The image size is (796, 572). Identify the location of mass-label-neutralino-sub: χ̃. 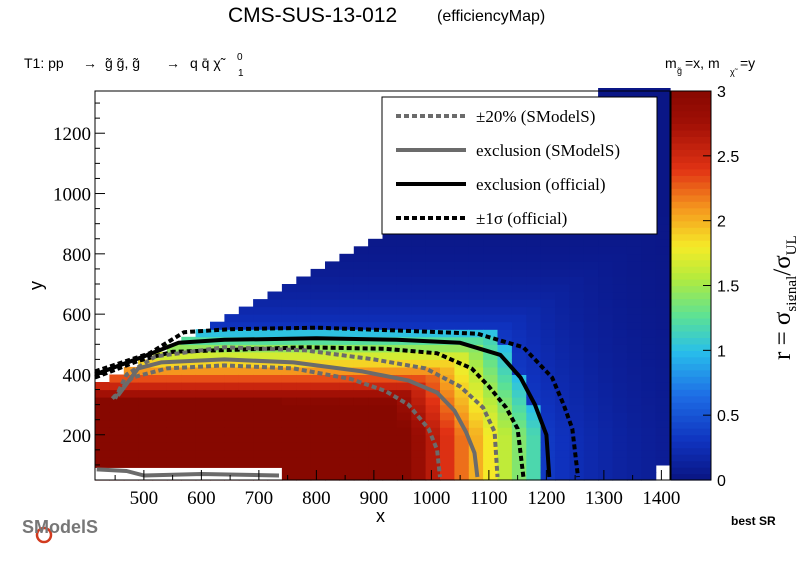
(734, 72).